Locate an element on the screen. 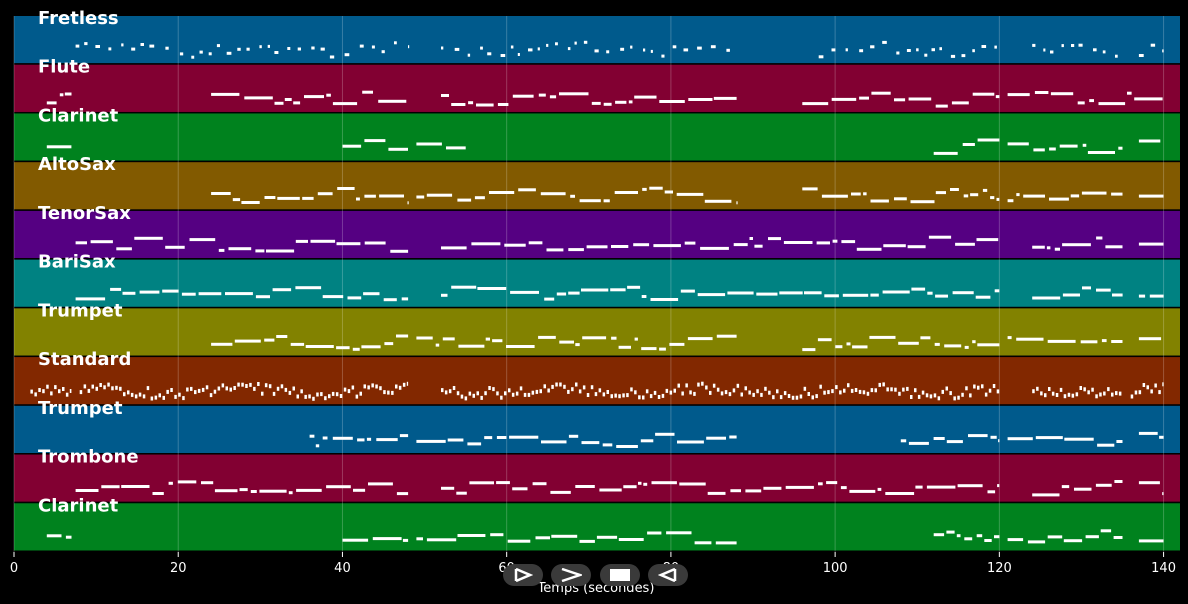  stop-button is located at coordinates (620, 575).